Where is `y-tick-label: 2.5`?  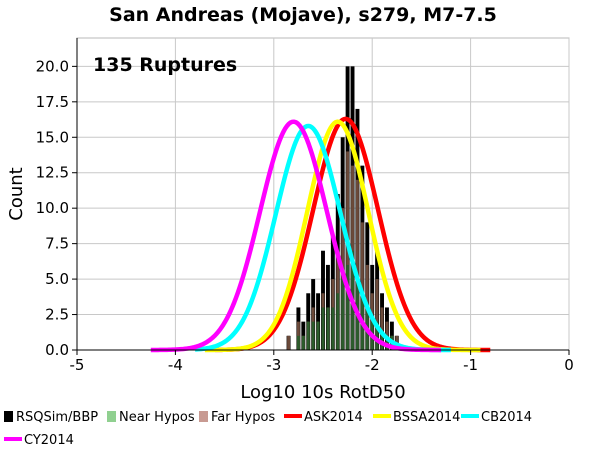 y-tick-label: 2.5 is located at coordinates (57, 315).